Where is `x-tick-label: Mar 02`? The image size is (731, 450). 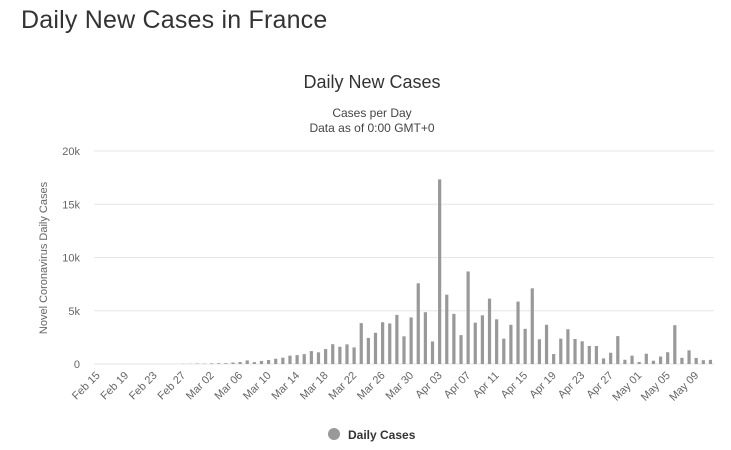
x-tick-label: Mar 02 is located at coordinates (200, 386).